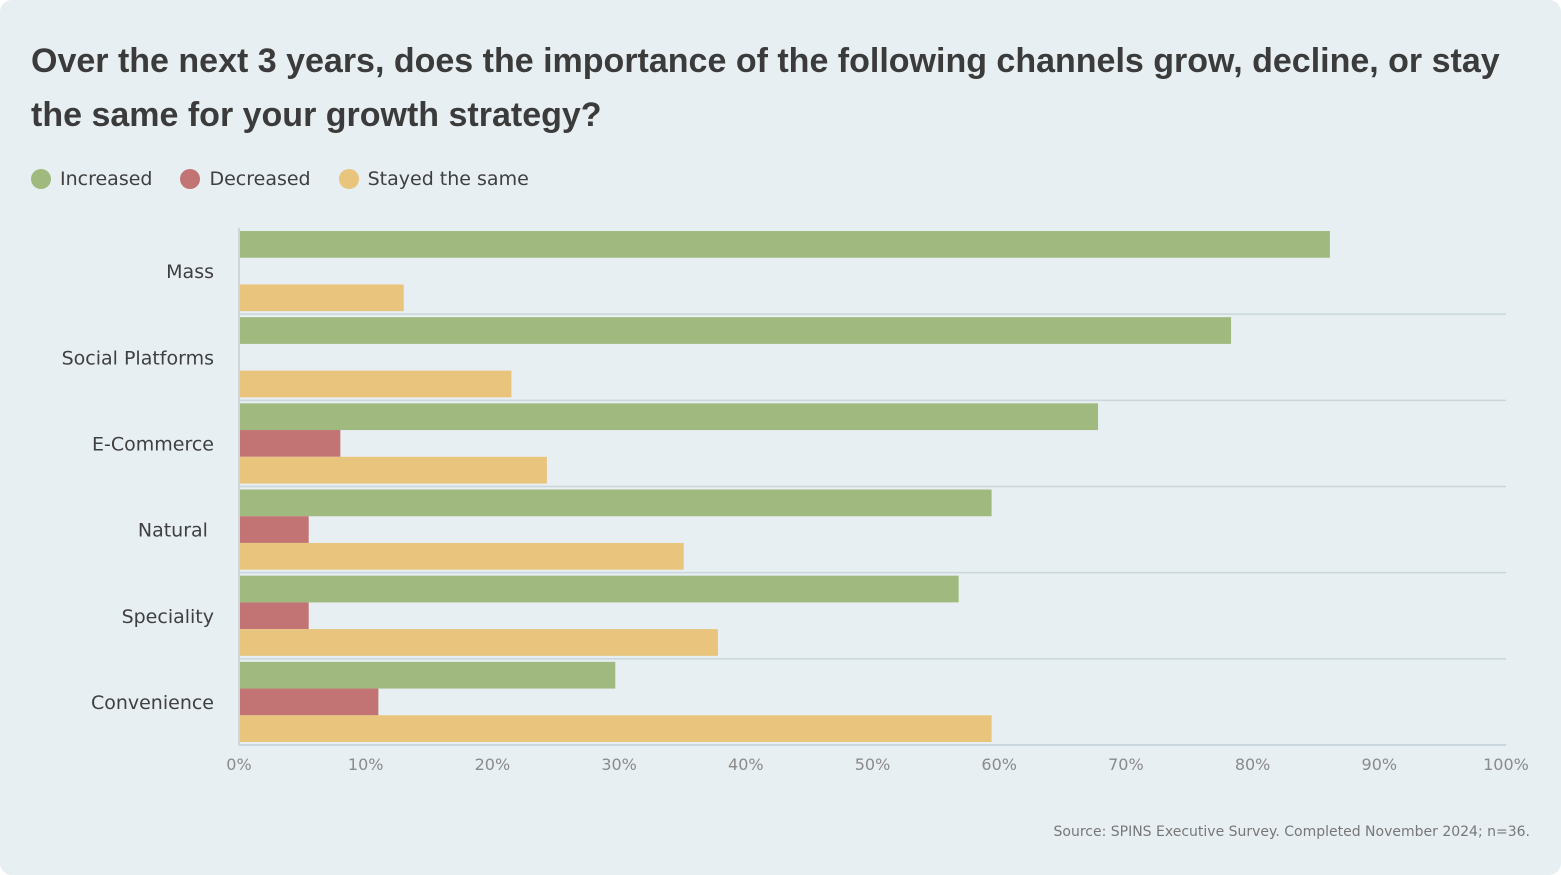 The image size is (1561, 875). I want to click on bar-increased-natural, so click(615, 503).